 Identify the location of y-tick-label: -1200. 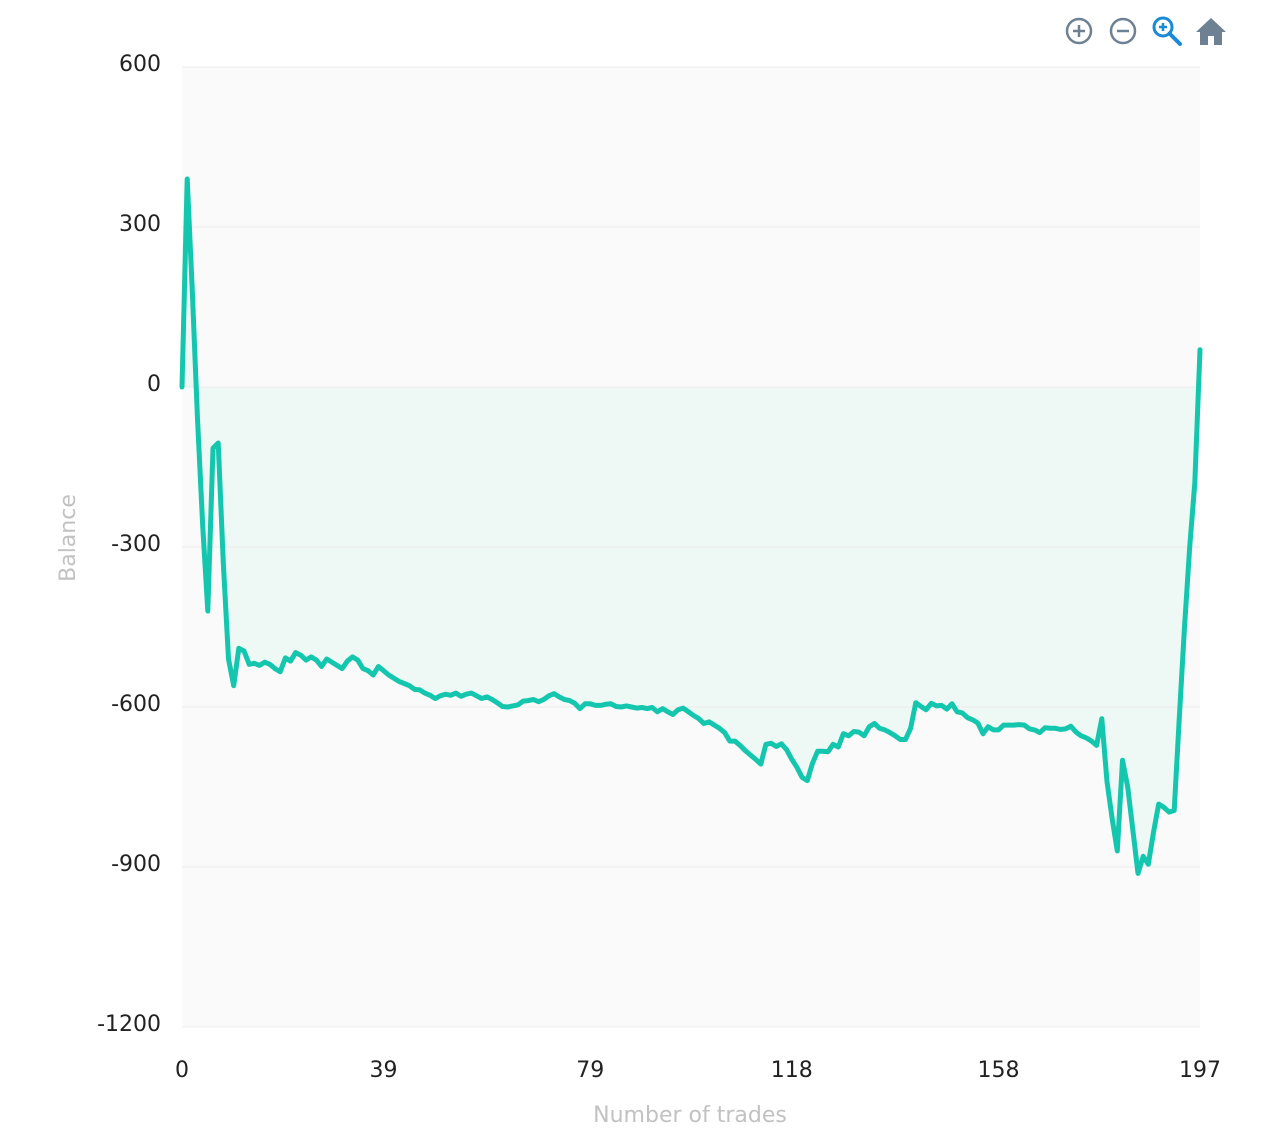
(129, 1024).